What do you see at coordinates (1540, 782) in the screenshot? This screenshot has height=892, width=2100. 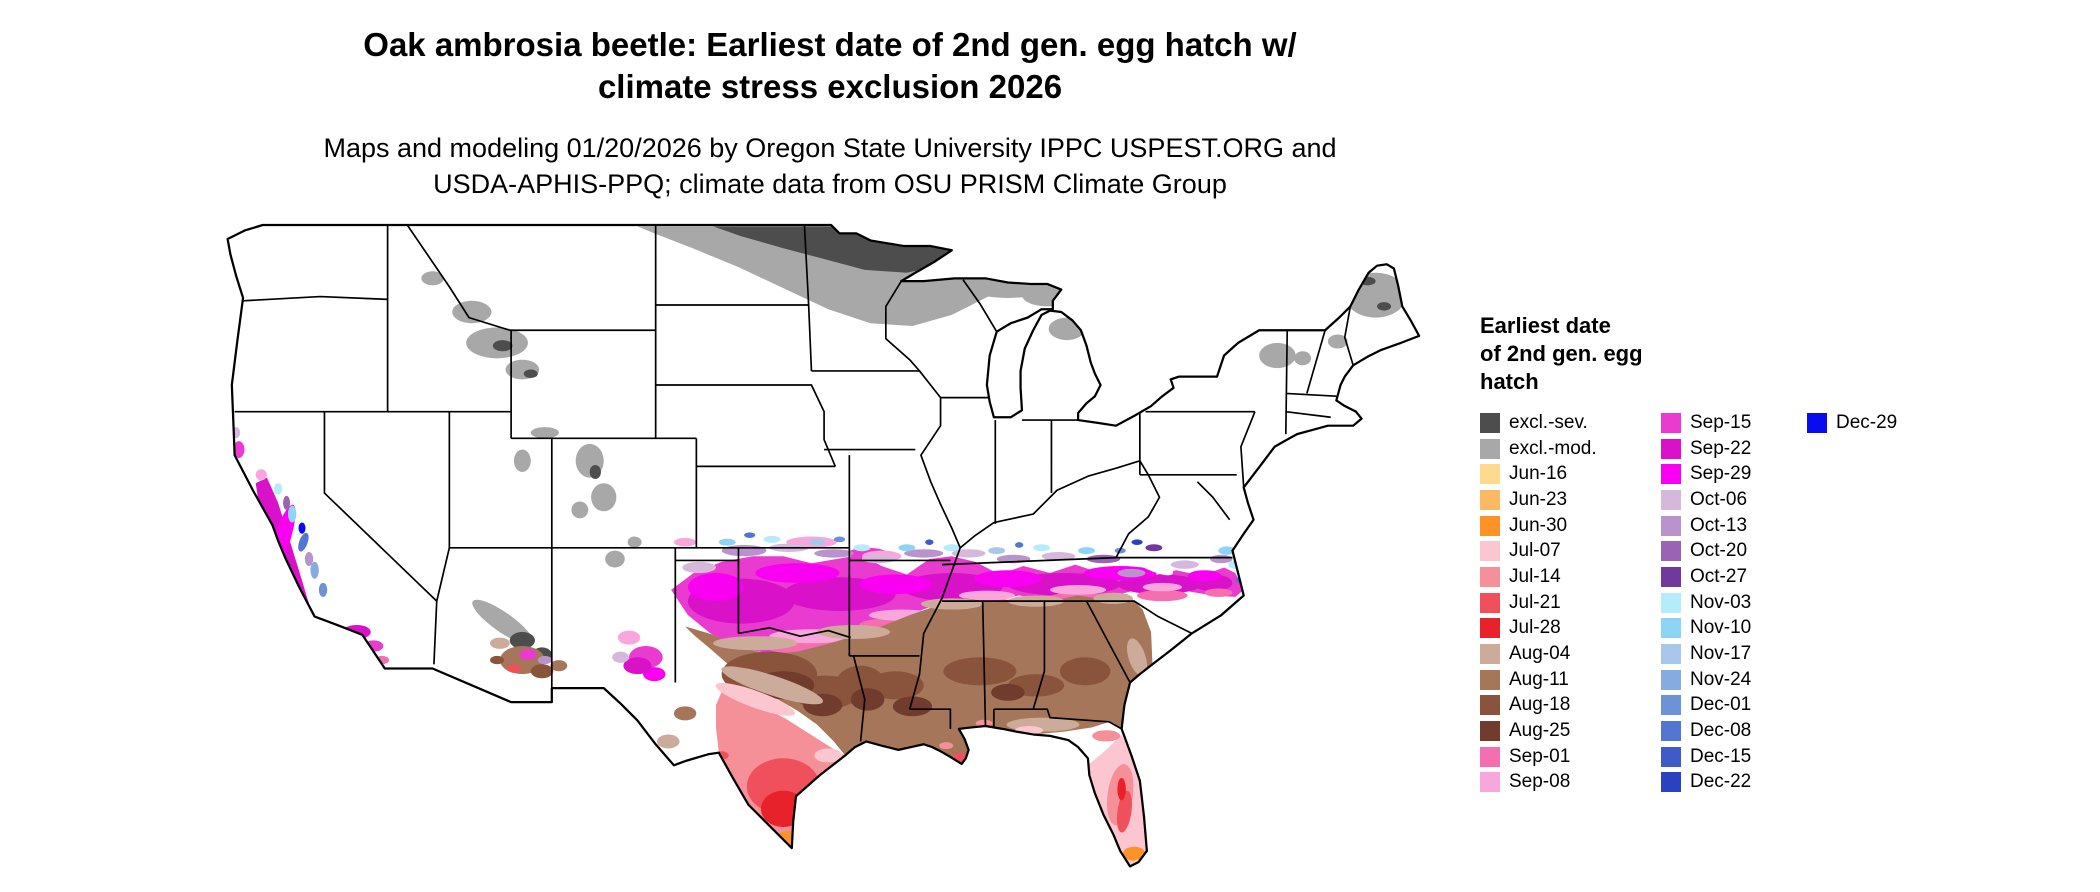 I see `legend-label-sep-08: Sep-08` at bounding box center [1540, 782].